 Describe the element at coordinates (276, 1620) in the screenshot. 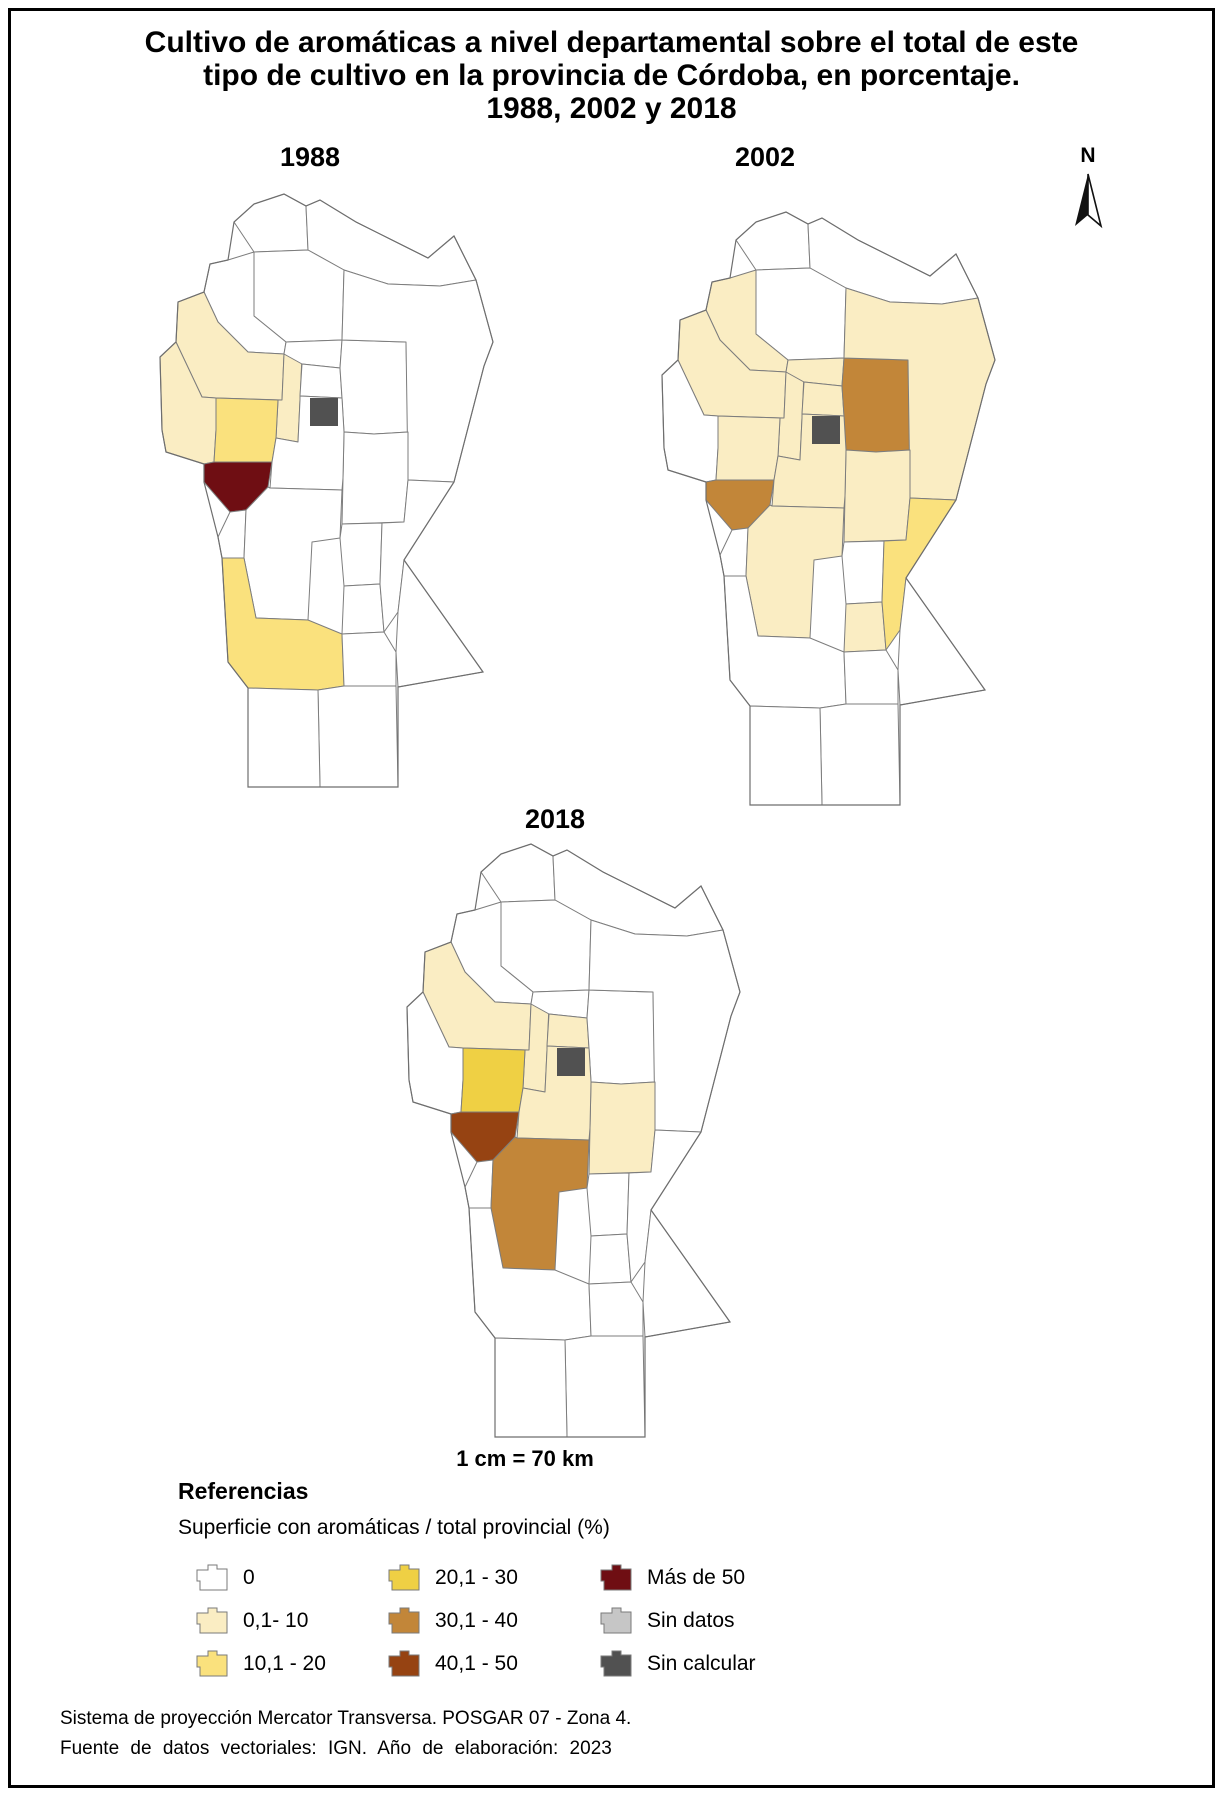

I see `legend-item-label: 0,1- 10` at that location.